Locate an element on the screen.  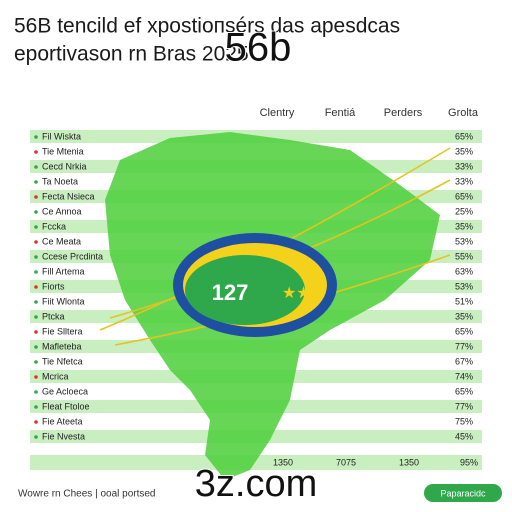
row-value: 25% is located at coordinates (464, 211).